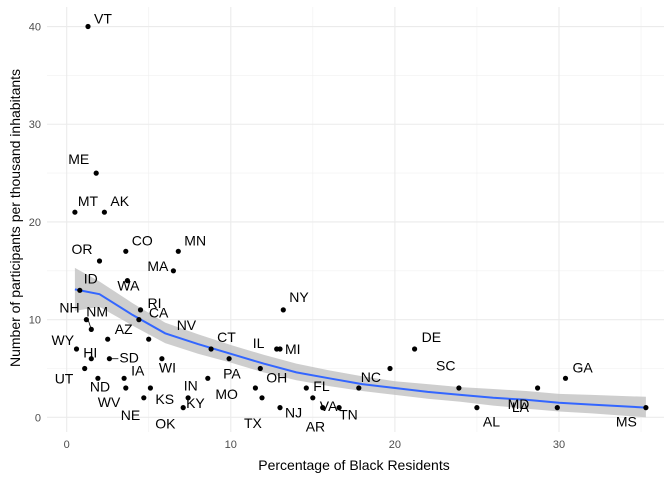 The width and height of the screenshot is (672, 480). What do you see at coordinates (100, 386) in the screenshot?
I see `point-label-nd: ND` at bounding box center [100, 386].